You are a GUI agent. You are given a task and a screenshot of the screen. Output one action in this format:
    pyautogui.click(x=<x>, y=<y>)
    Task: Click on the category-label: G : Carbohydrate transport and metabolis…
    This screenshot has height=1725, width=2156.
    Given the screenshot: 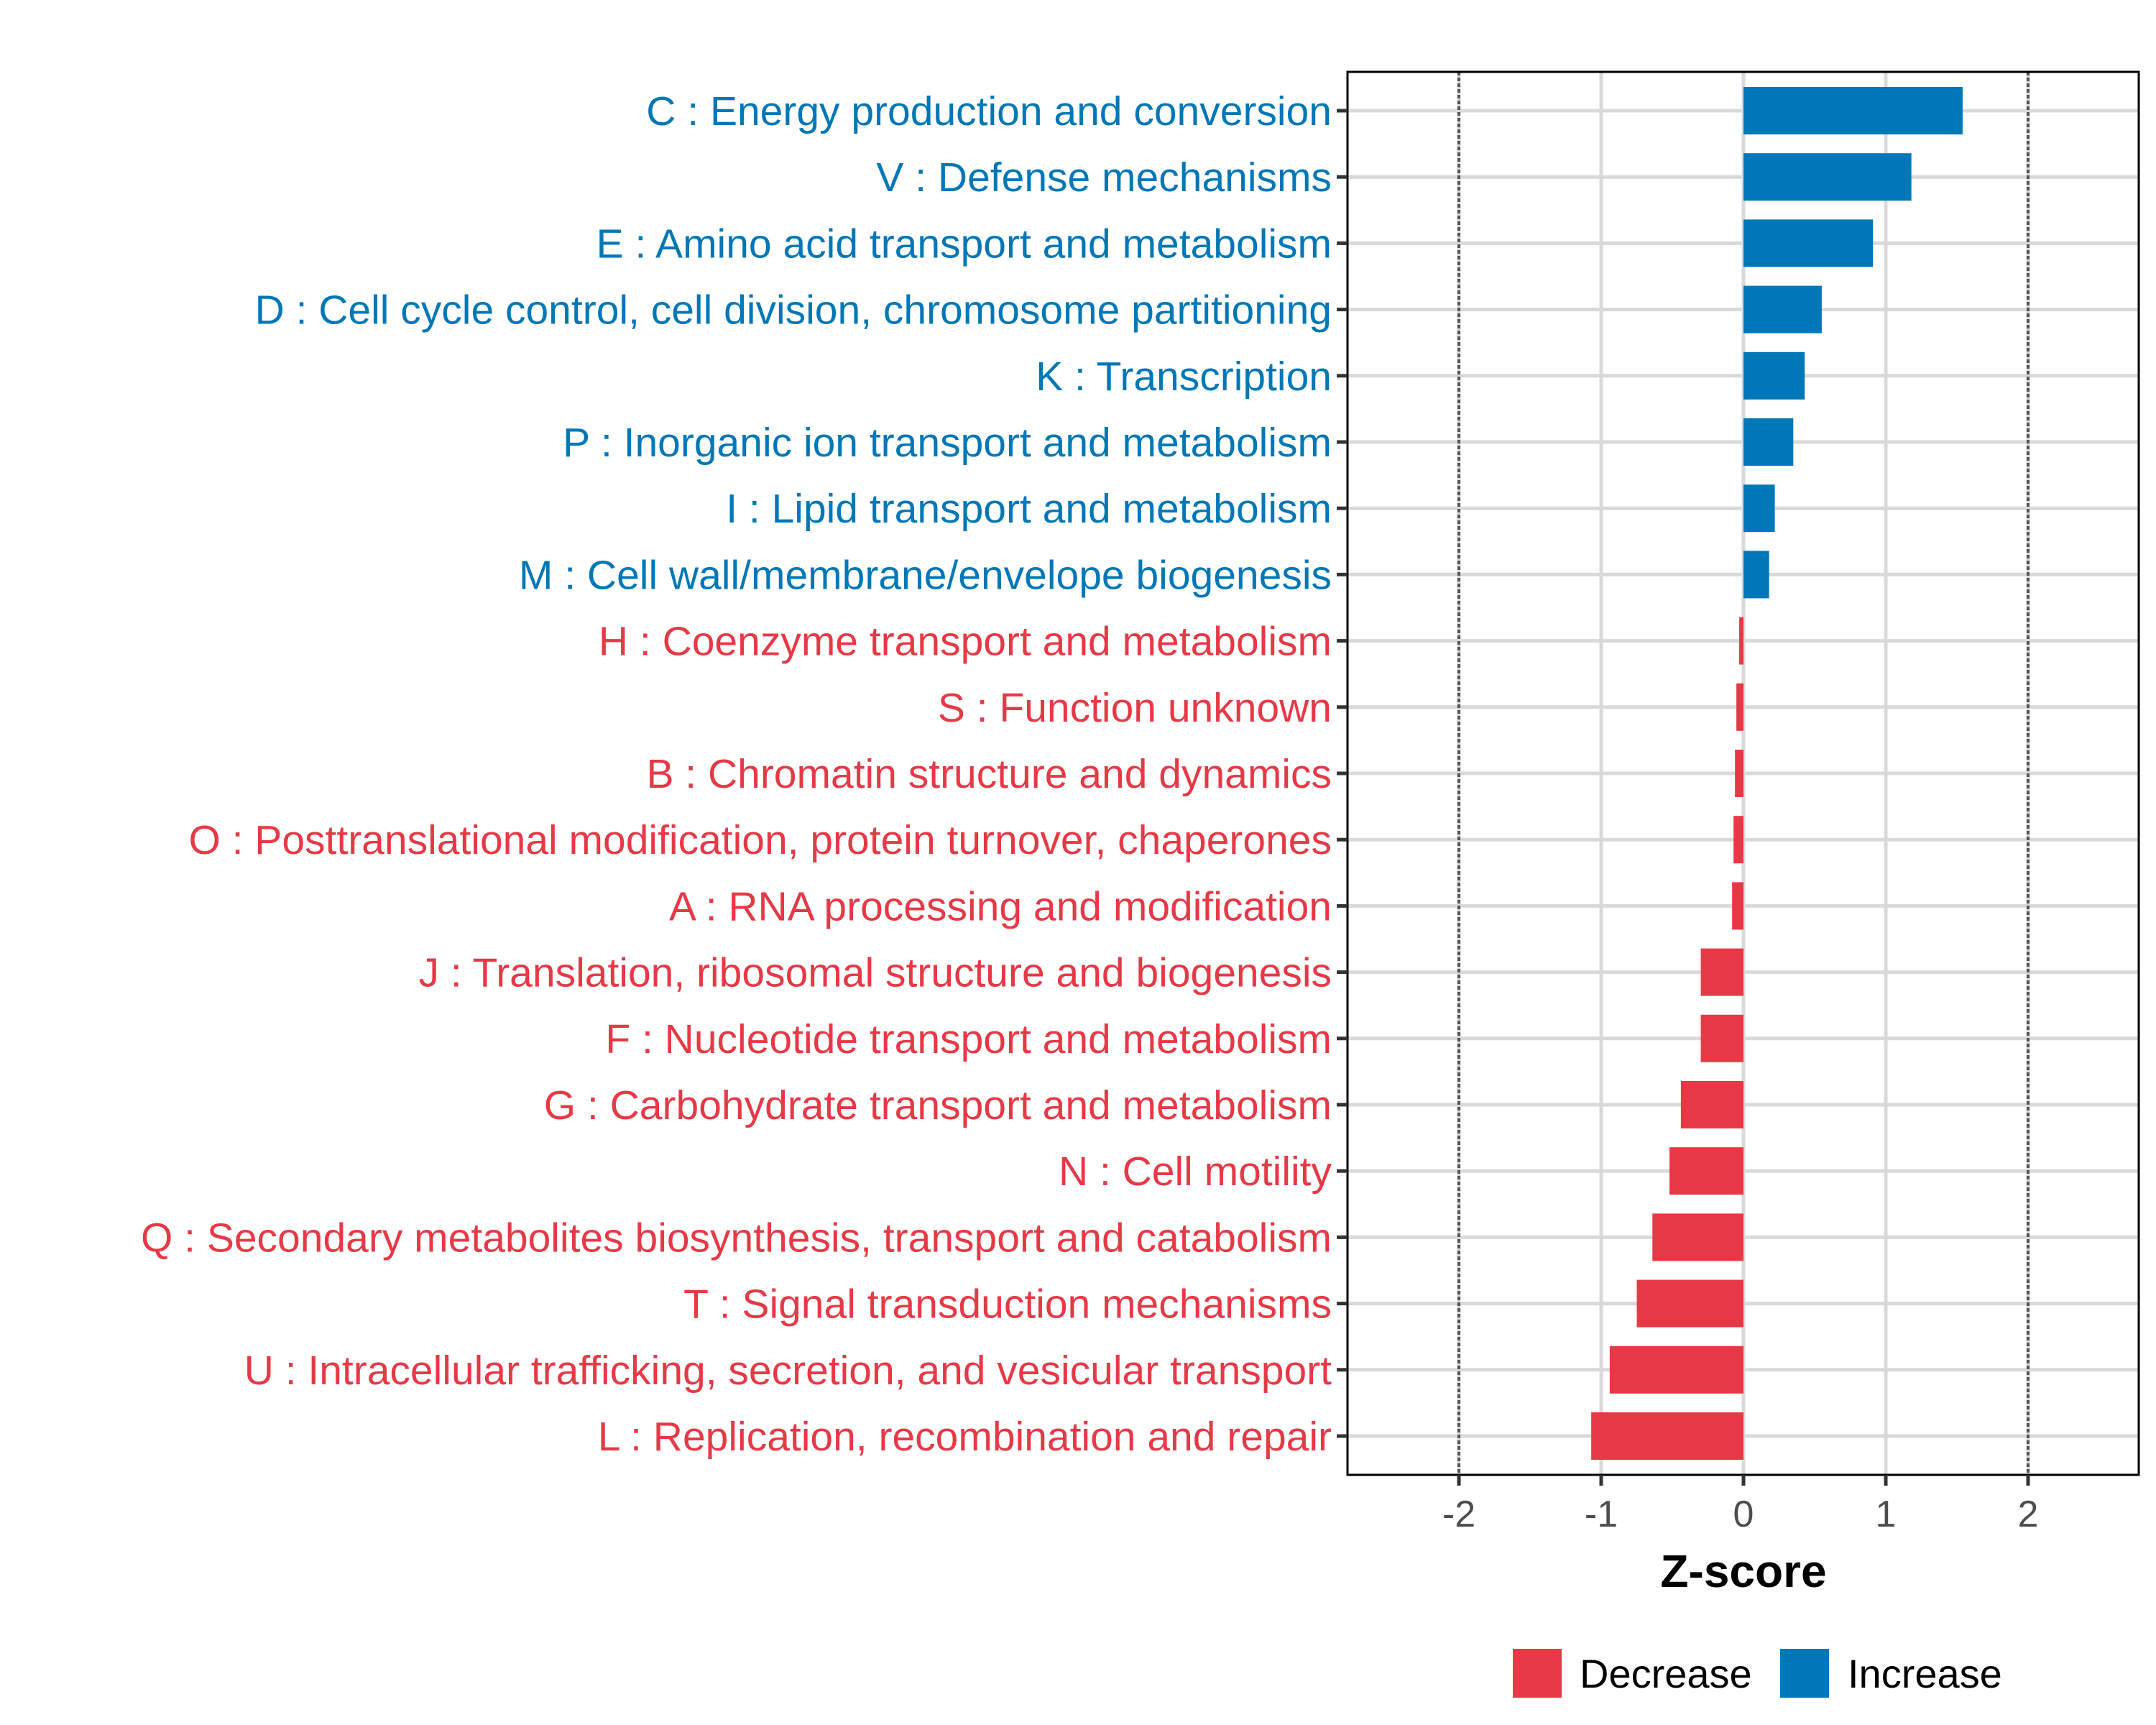 What is the action you would take?
    pyautogui.click(x=938, y=1105)
    